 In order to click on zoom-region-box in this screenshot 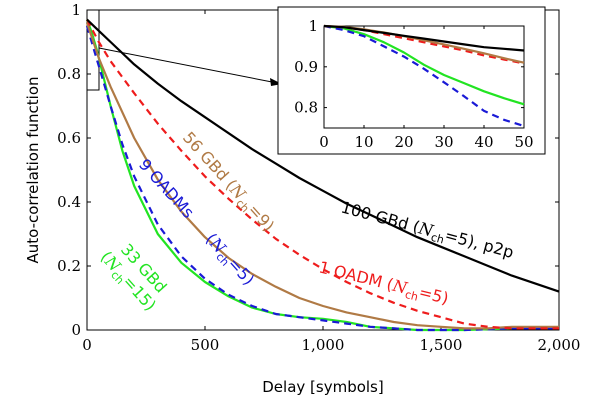, I will do `click(93, 50)`.